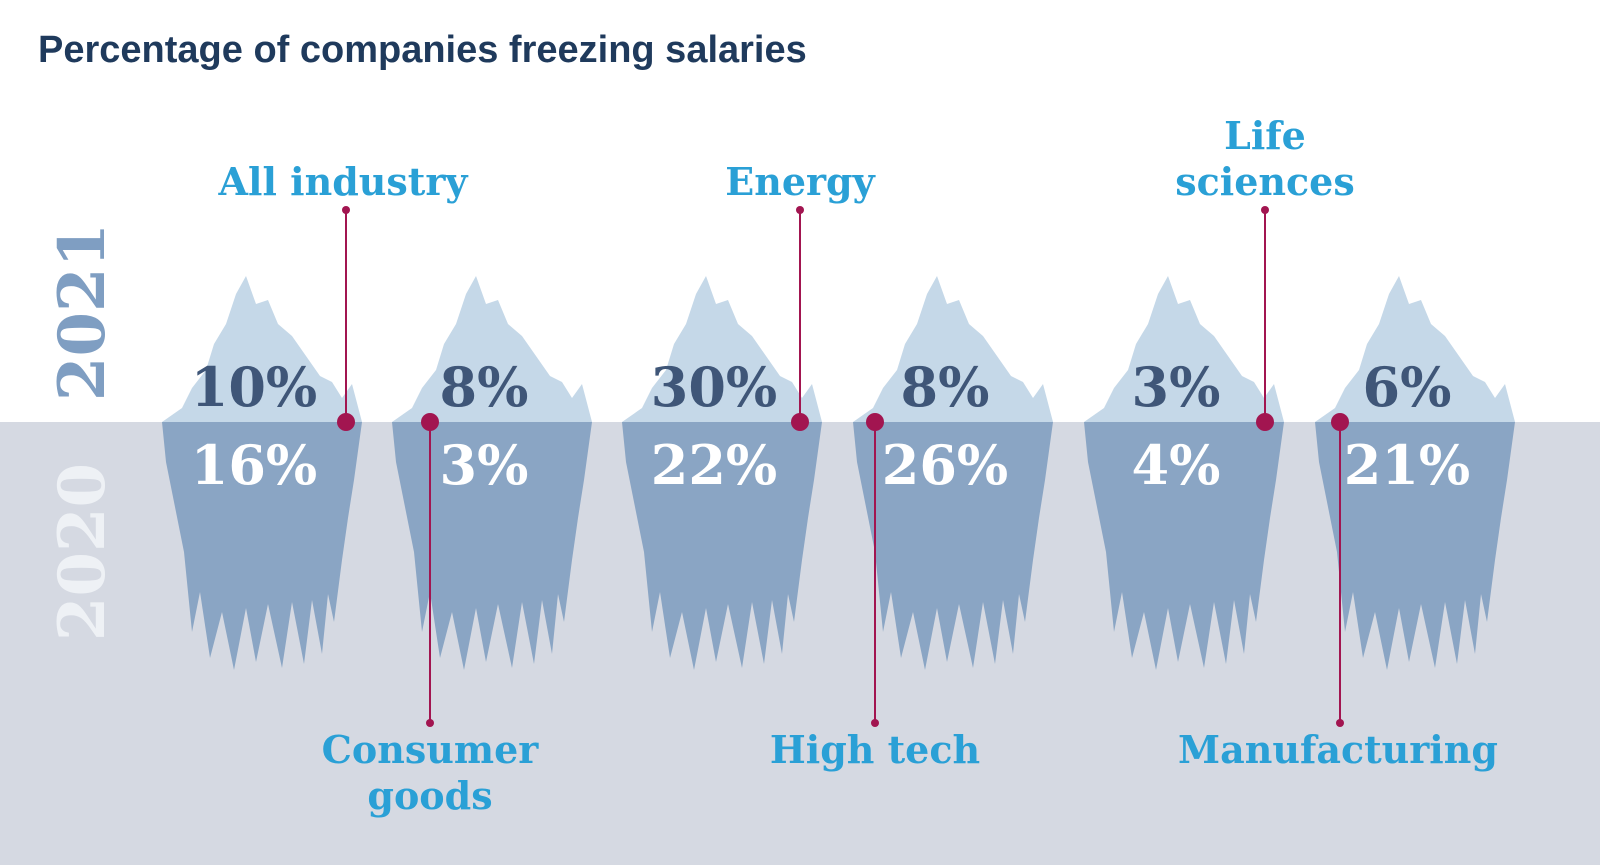 Image resolution: width=1600 pixels, height=865 pixels. Describe the element at coordinates (714, 465) in the screenshot. I see `value-label-2020: 22%` at that location.